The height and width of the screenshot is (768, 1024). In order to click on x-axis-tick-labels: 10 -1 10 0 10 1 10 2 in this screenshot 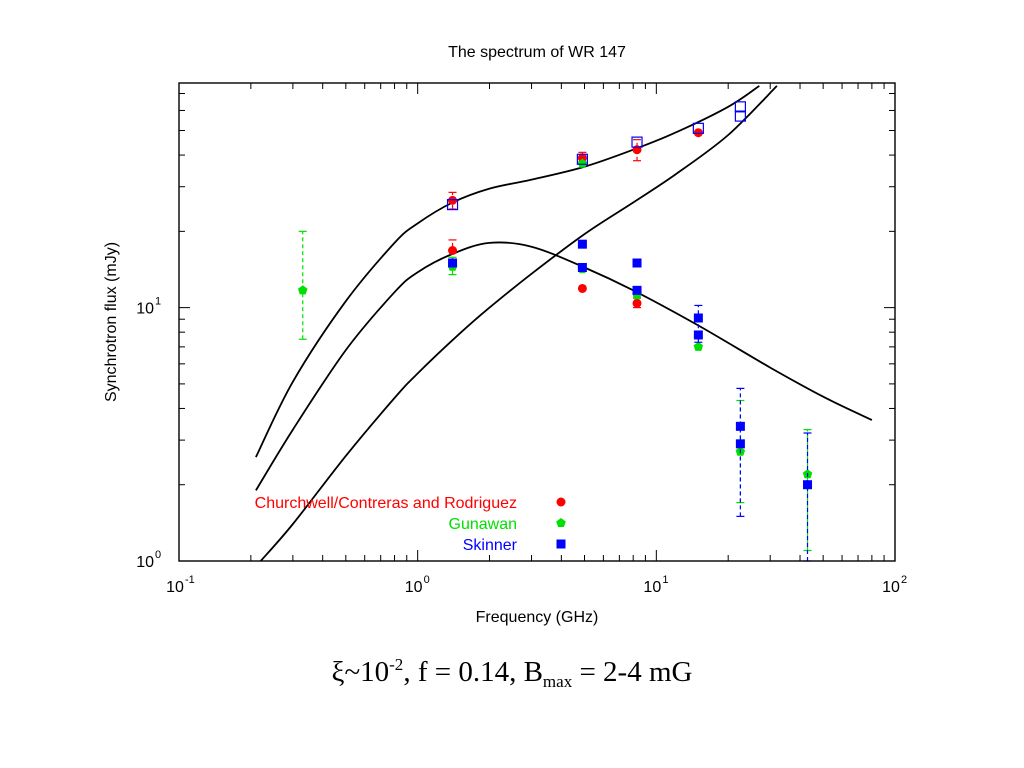, I will do `click(536, 585)`.